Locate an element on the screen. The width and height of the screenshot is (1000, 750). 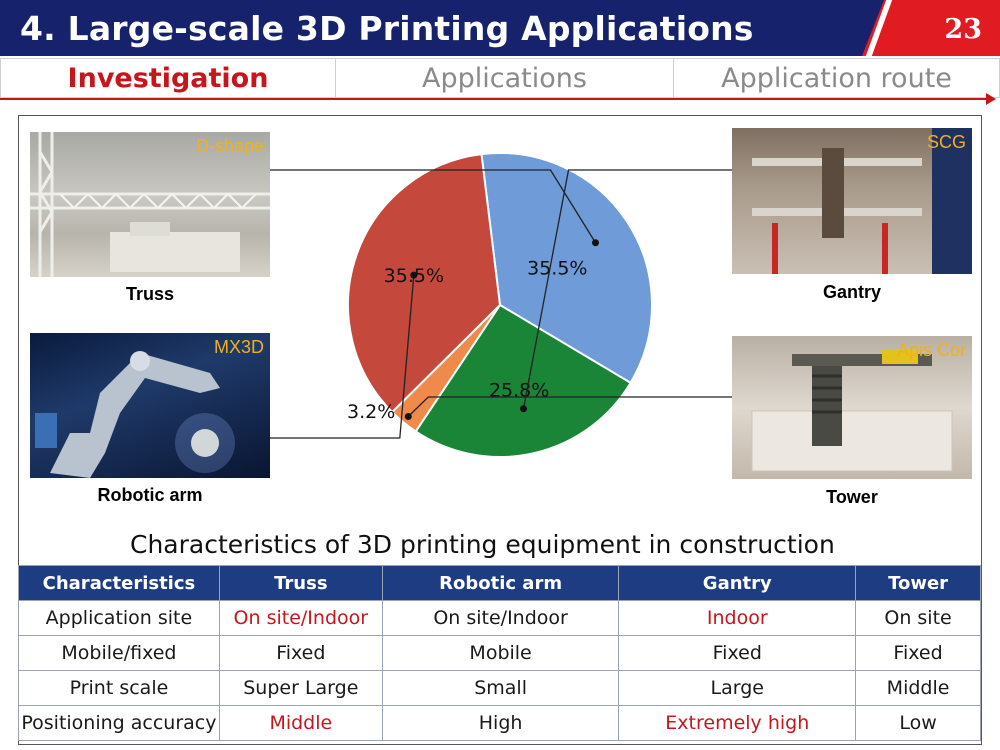
table-cell: Low is located at coordinates (918, 723).